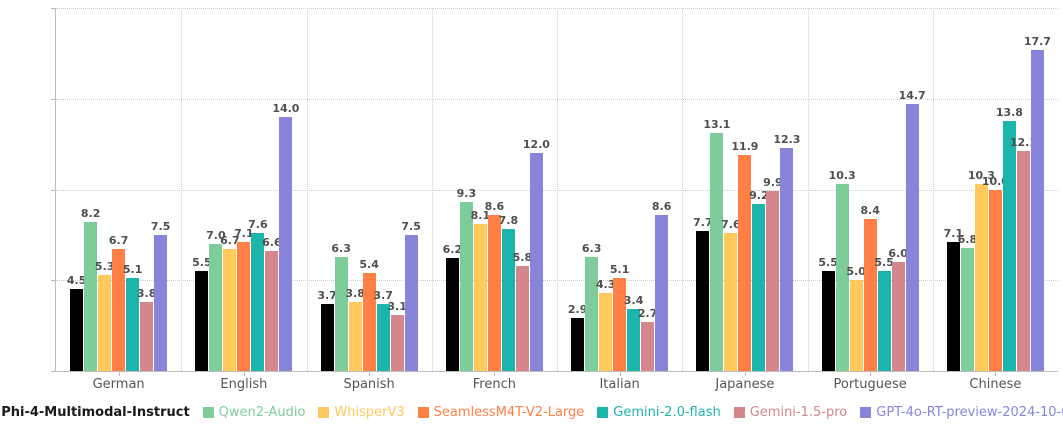  I want to click on legend-item: Qwen2-Audio, so click(253, 412).